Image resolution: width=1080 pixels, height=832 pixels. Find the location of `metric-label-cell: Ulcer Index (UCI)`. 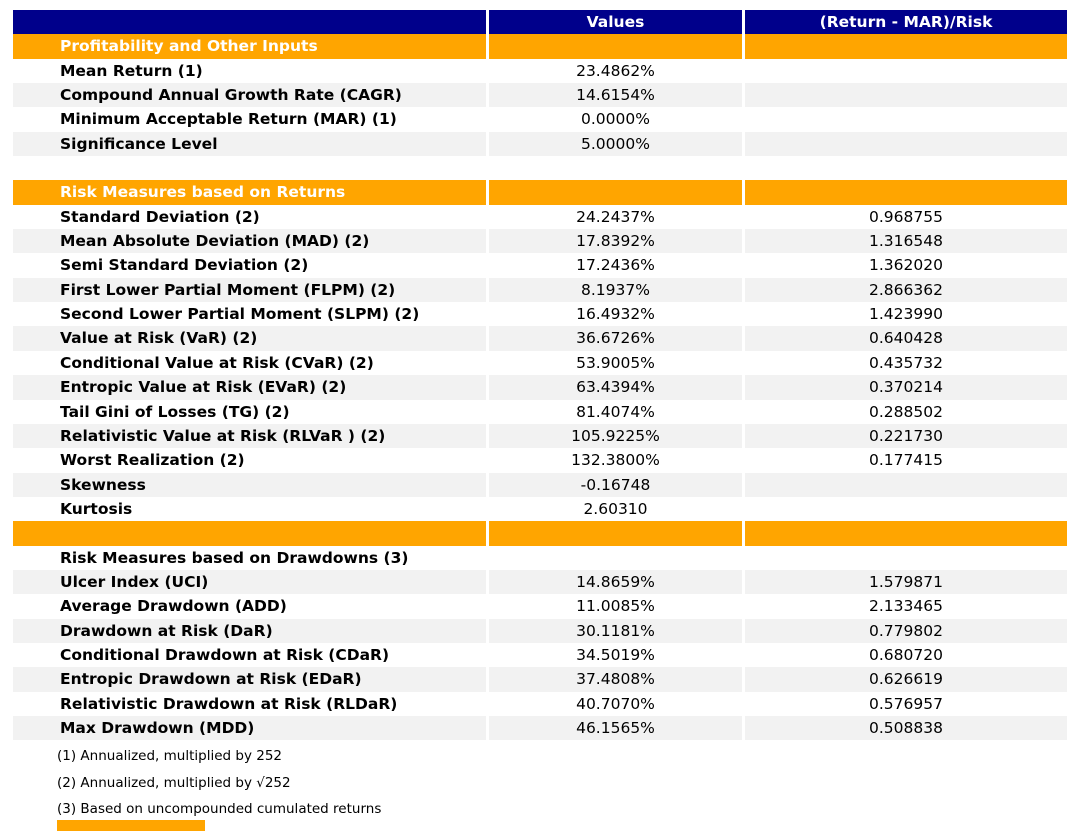

metric-label-cell: Ulcer Index (UCI) is located at coordinates (249, 582).